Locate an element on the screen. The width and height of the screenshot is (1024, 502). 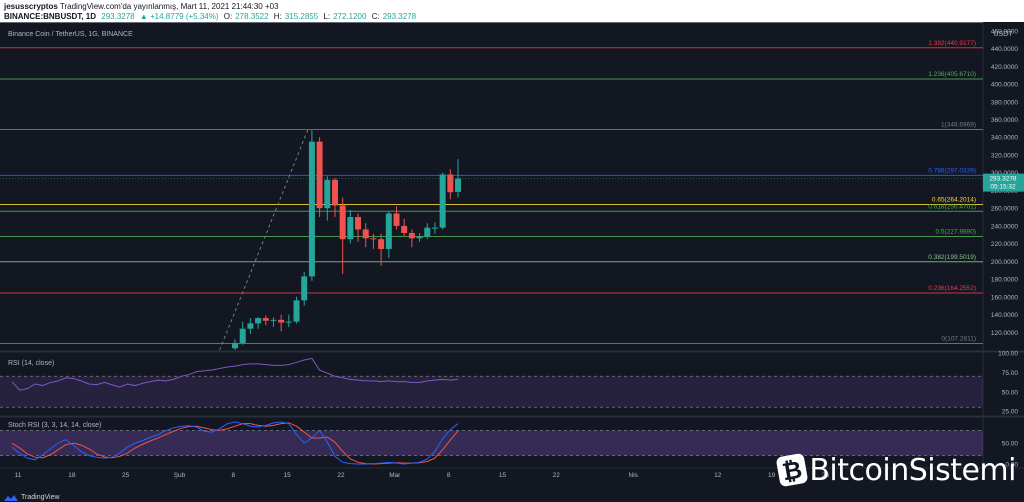
fib-level-label: 0.786(297.0339) is located at coordinates (952, 170).